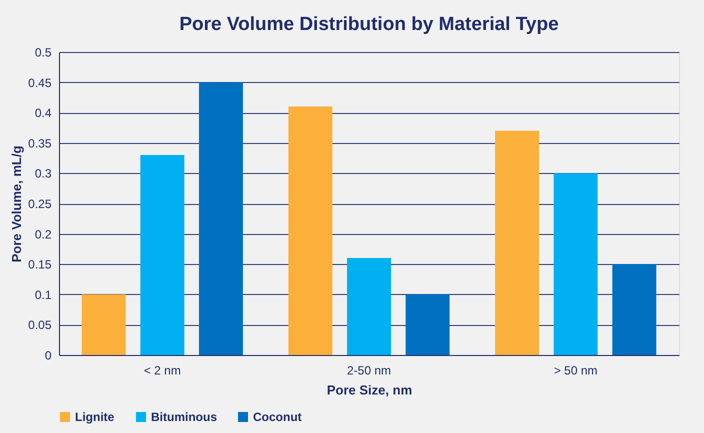  Describe the element at coordinates (369, 390) in the screenshot. I see `x-axis-title: Pore Size, nm` at that location.